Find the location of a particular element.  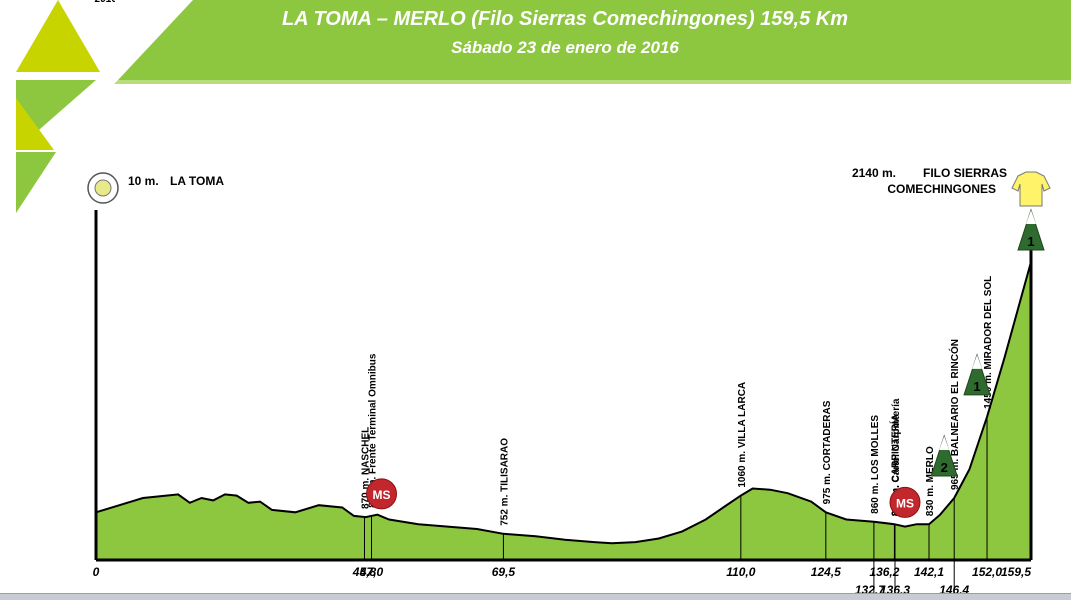

logo-triangle-top is located at coordinates (58, 36).